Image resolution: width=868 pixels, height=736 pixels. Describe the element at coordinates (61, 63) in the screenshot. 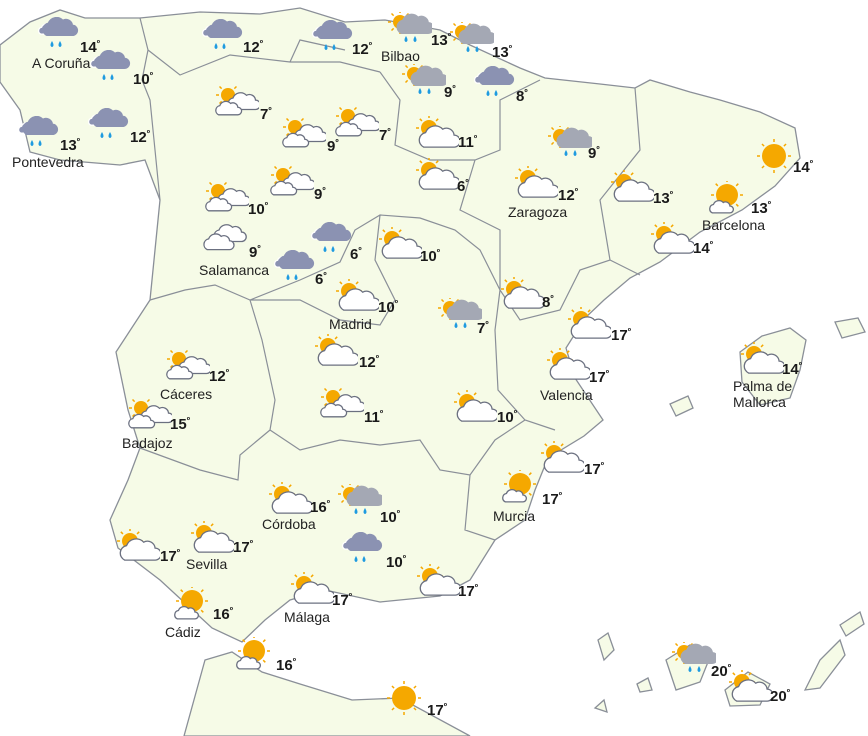

I see `city-label: A Coruña` at that location.